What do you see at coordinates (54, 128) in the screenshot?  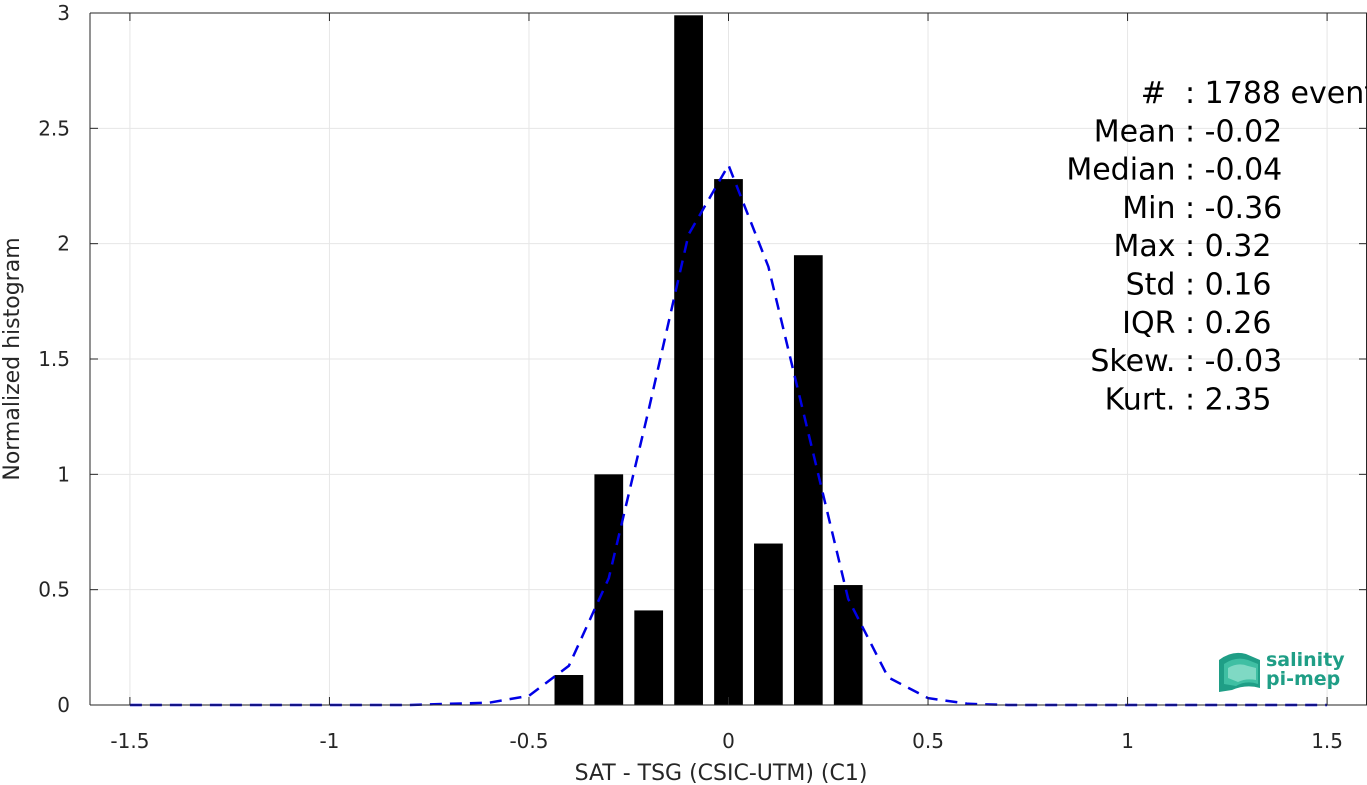 I see `y-tick-label: 2.5` at bounding box center [54, 128].